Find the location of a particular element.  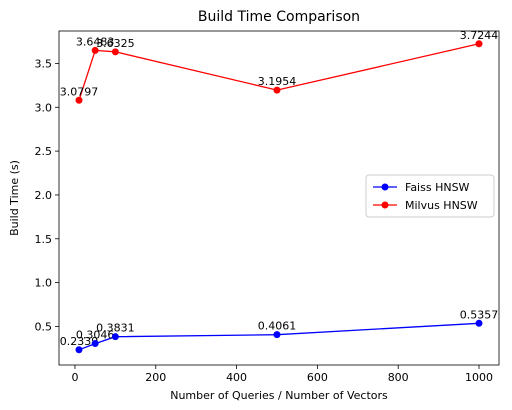

data-label-milvus-hnsw-10: 3.0797 is located at coordinates (79, 91).